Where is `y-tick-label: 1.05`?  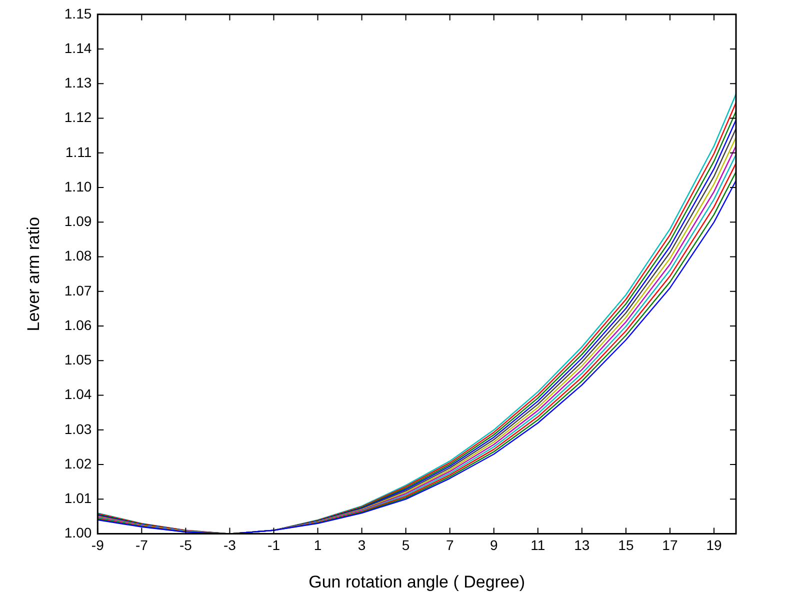
y-tick-label: 1.05 is located at coordinates (78, 360).